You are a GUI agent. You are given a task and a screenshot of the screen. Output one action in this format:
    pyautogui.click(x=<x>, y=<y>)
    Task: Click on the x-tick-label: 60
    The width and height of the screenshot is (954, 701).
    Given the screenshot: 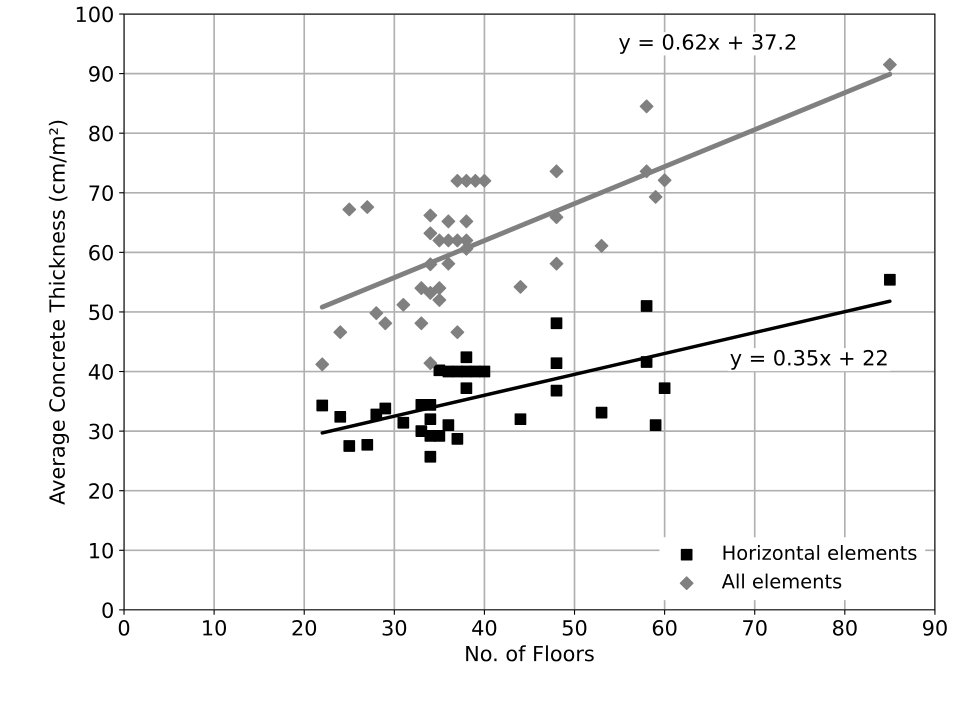 What is the action you would take?
    pyautogui.click(x=664, y=628)
    